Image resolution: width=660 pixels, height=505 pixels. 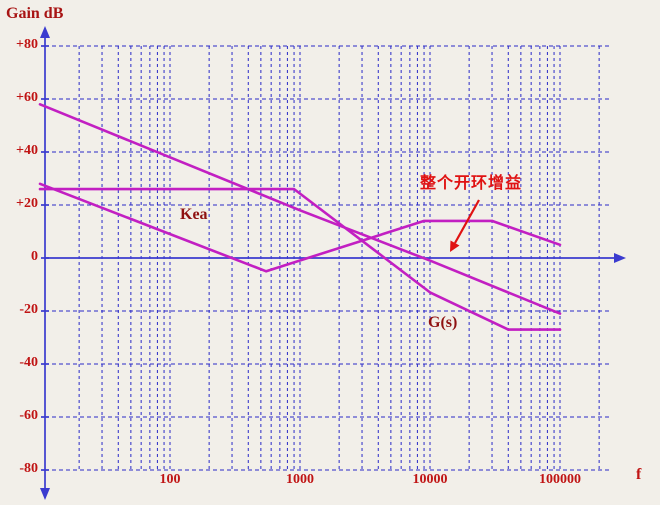 What do you see at coordinates (467, 221) in the screenshot?
I see `annotation-arrow-line` at bounding box center [467, 221].